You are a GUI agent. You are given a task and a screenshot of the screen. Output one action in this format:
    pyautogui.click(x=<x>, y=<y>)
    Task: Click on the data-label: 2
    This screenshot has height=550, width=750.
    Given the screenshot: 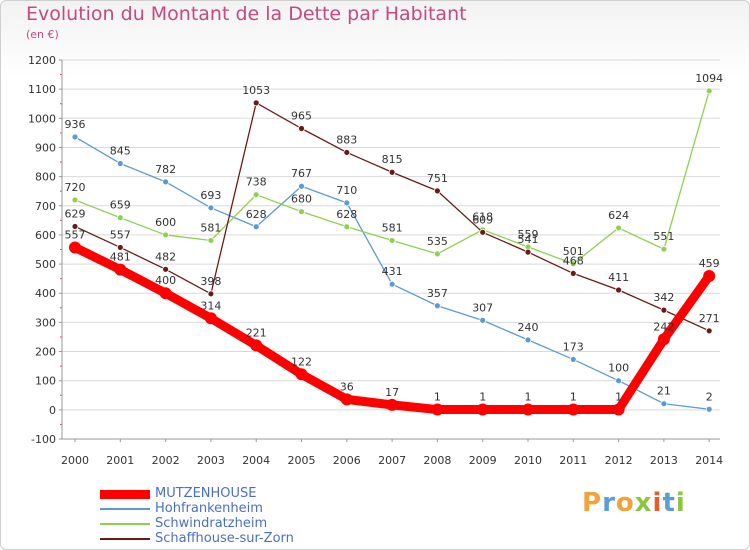 What is the action you would take?
    pyautogui.click(x=709, y=396)
    